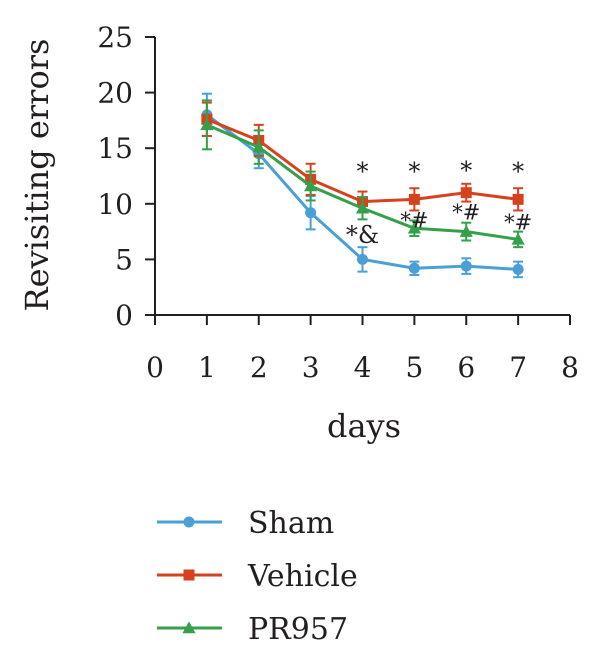 The width and height of the screenshot is (600, 660). I want to click on x-axis-title: days, so click(364, 426).